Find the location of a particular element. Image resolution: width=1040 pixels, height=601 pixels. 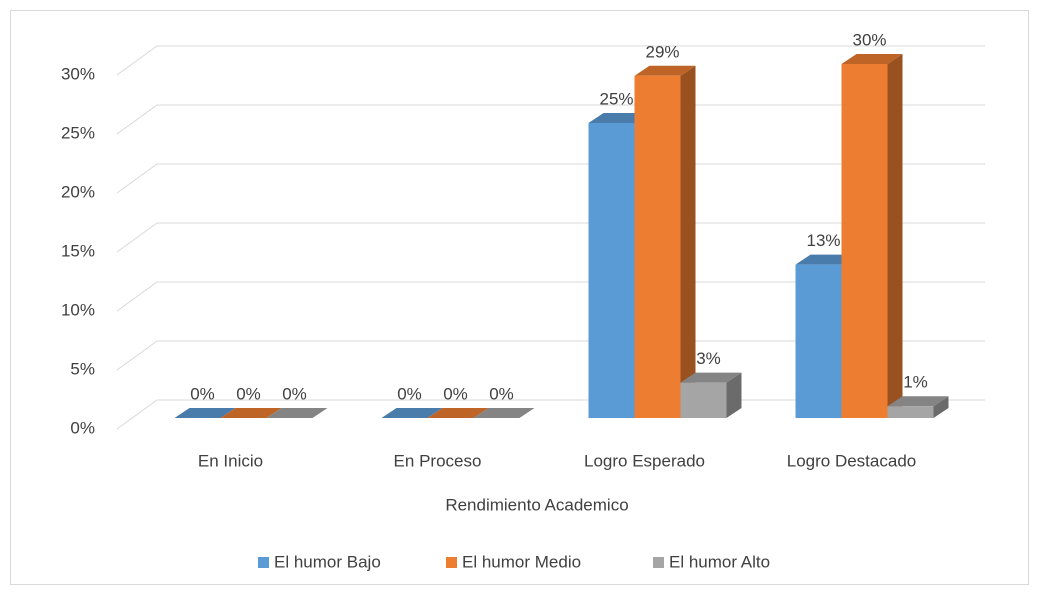

x-tick-label: Logro Esperado is located at coordinates (644, 460).